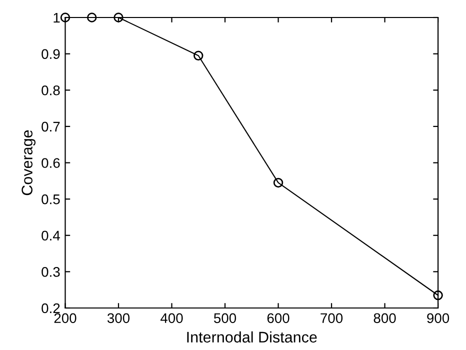 The width and height of the screenshot is (466, 350). I want to click on x-tick-label: 700, so click(331, 318).